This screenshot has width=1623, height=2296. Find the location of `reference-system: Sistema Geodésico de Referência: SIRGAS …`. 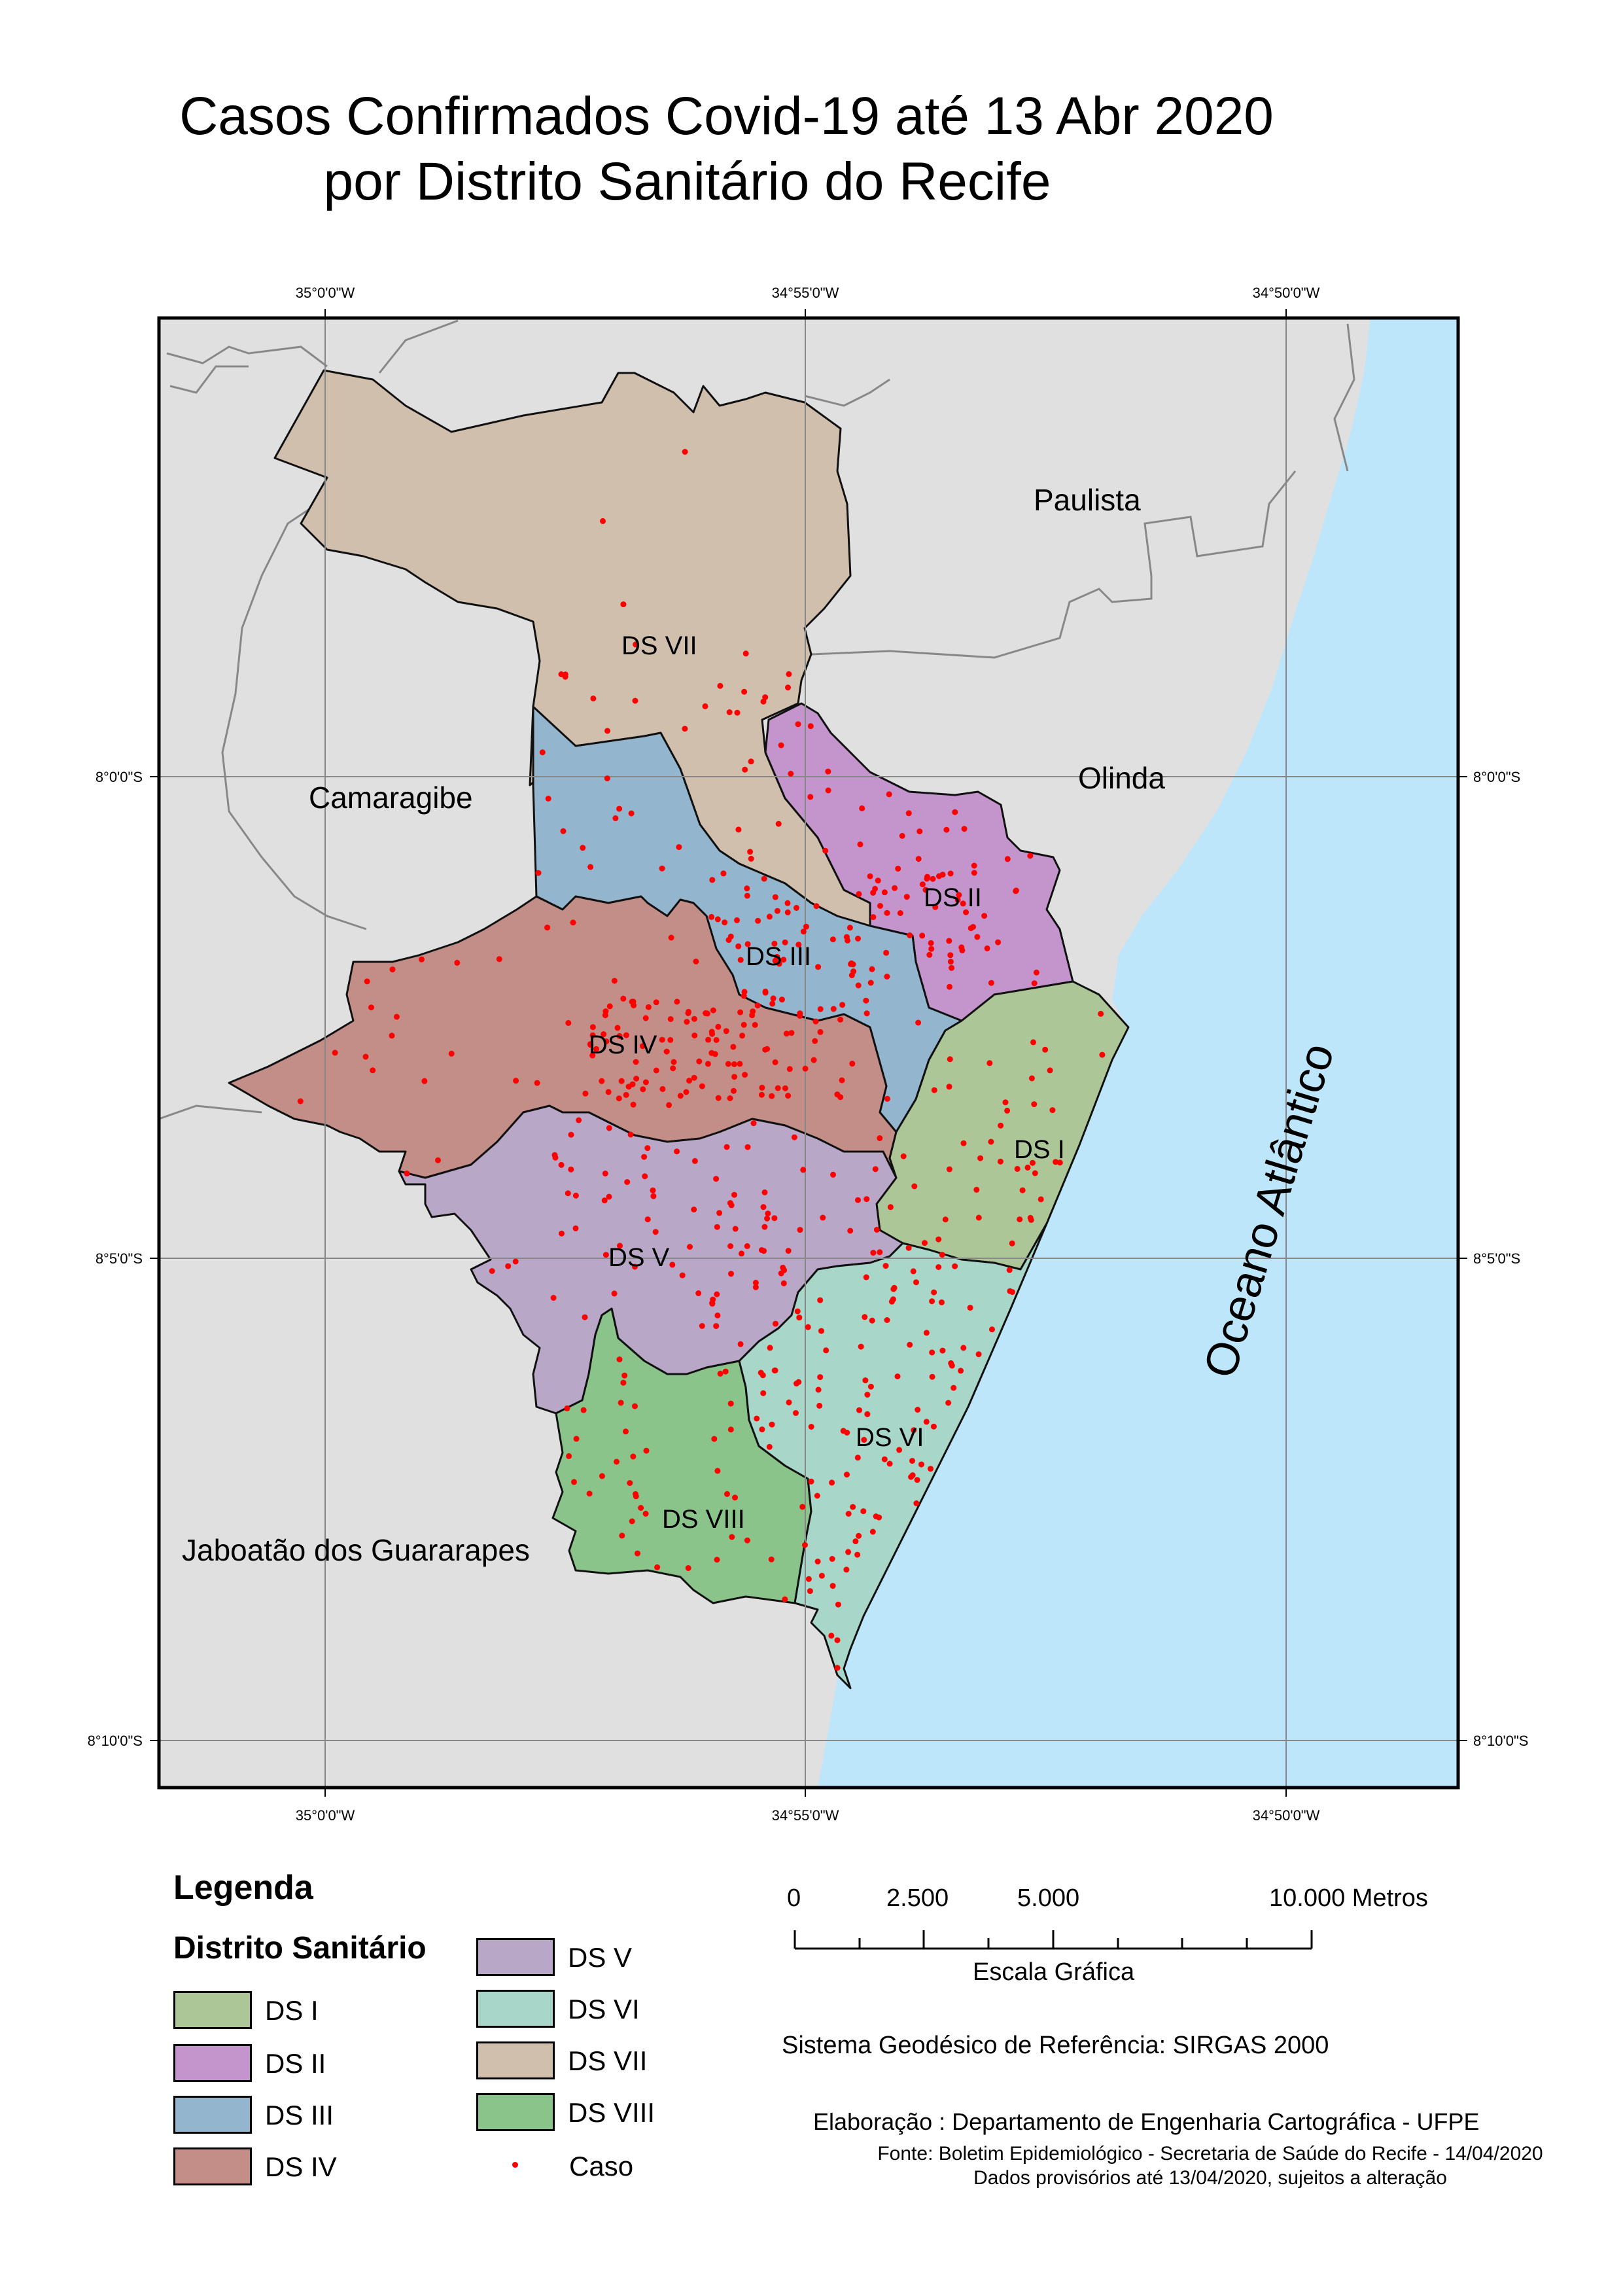

reference-system: Sistema Geodésico de Referência: SIRGAS … is located at coordinates (1055, 2046).